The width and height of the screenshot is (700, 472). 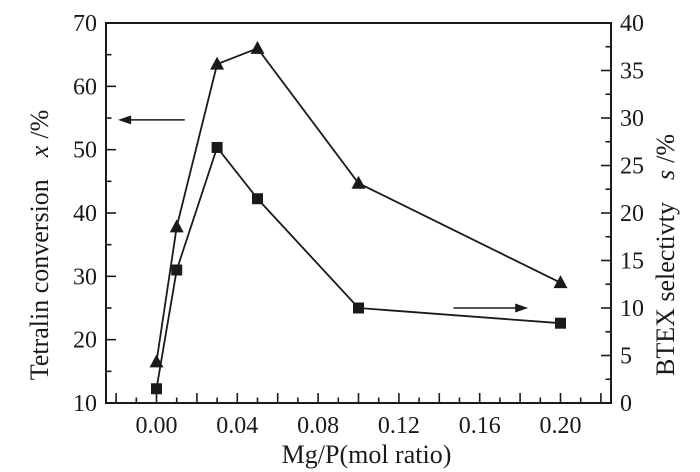 I want to click on y-right-axis-title: BTEX selectivtys/%, so click(x=665, y=255).